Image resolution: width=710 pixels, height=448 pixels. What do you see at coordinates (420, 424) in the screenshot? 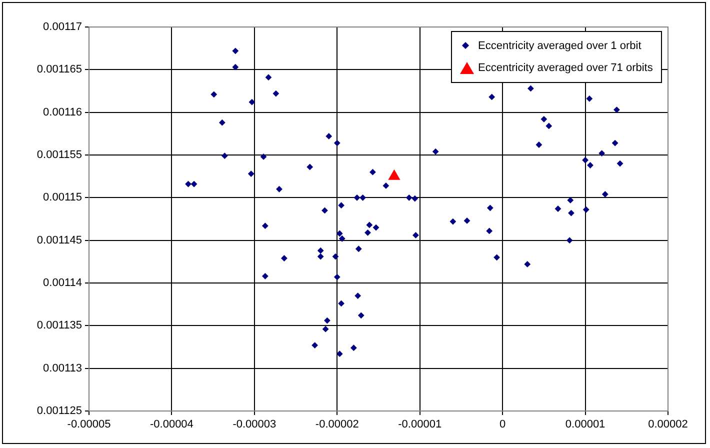
I see `x-tick-label: -0.00001` at bounding box center [420, 424].